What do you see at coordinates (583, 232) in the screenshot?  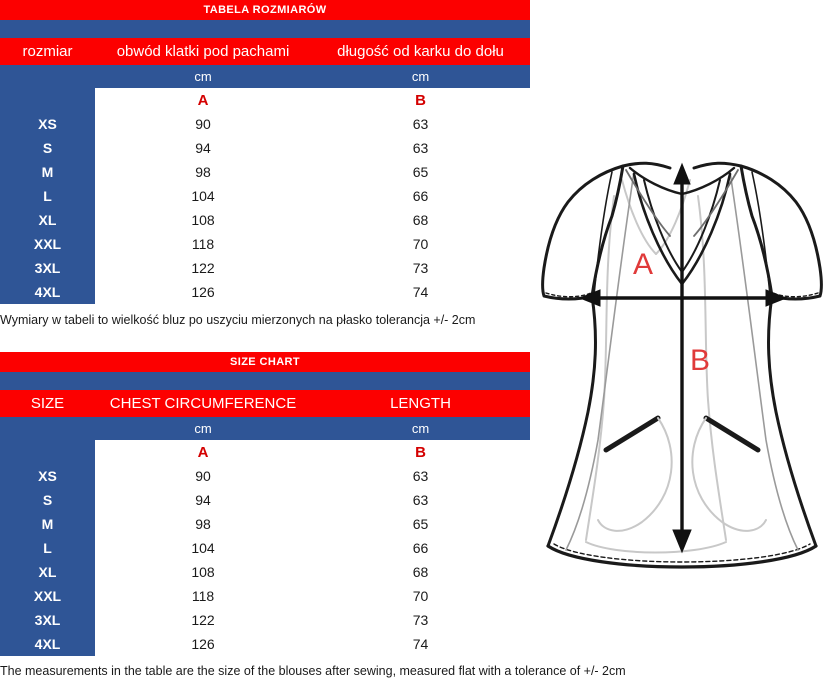 I see `left-sleeve` at bounding box center [583, 232].